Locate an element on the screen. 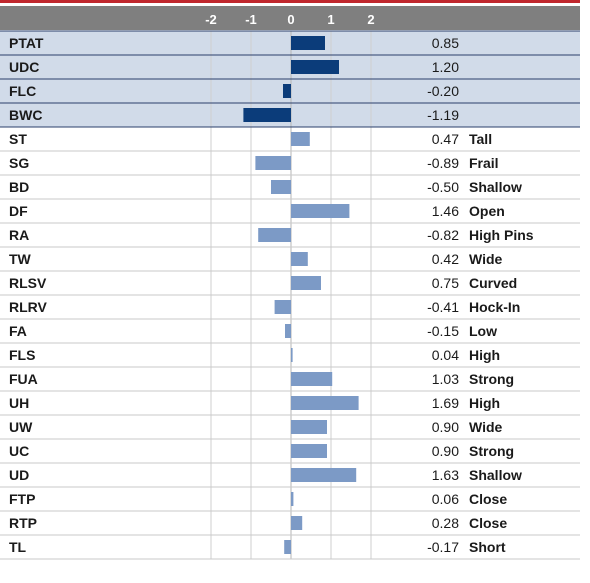 Image resolution: width=590 pixels, height=583 pixels. x-tick-label: 2 is located at coordinates (370, 19).